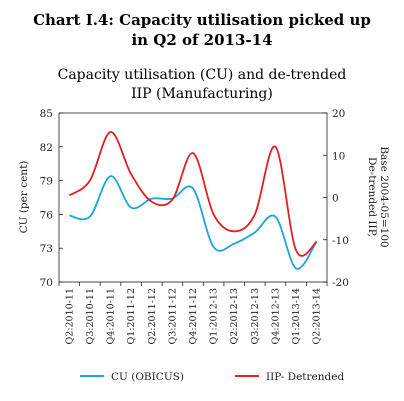 This screenshot has height=401, width=404. What do you see at coordinates (275, 316) in the screenshot?
I see `x-axis-tick-label: Q4:2012-13` at bounding box center [275, 316].